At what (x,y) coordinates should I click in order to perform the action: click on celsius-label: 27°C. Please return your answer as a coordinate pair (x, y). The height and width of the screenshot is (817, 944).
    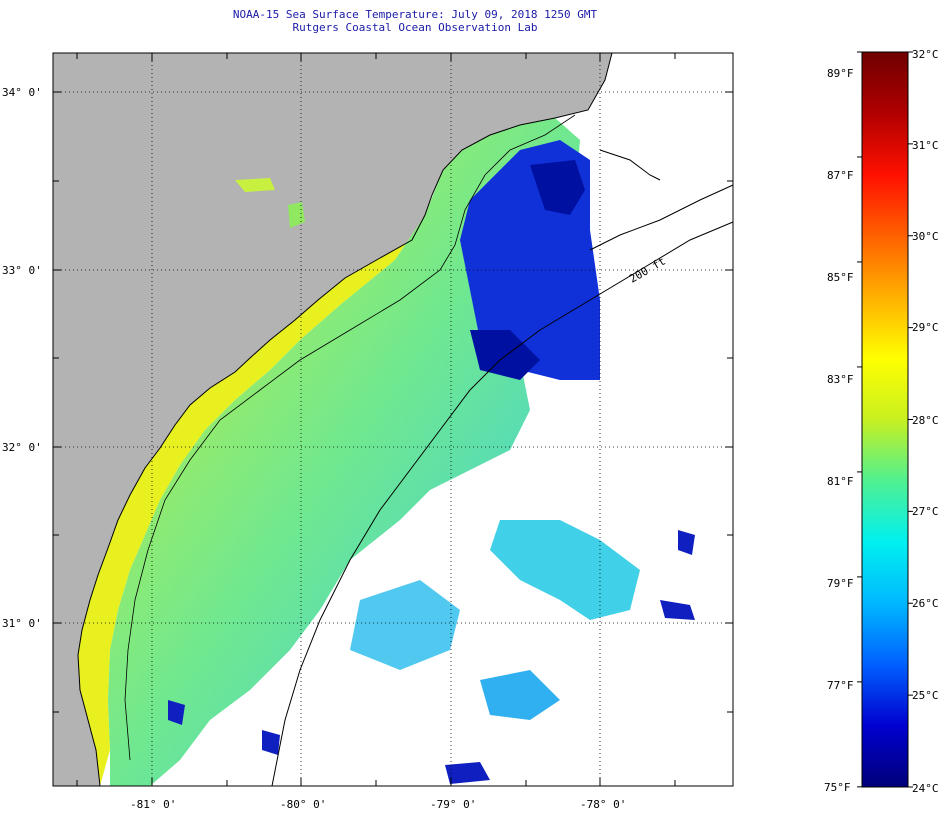
    Looking at the image, I should click on (925, 511).